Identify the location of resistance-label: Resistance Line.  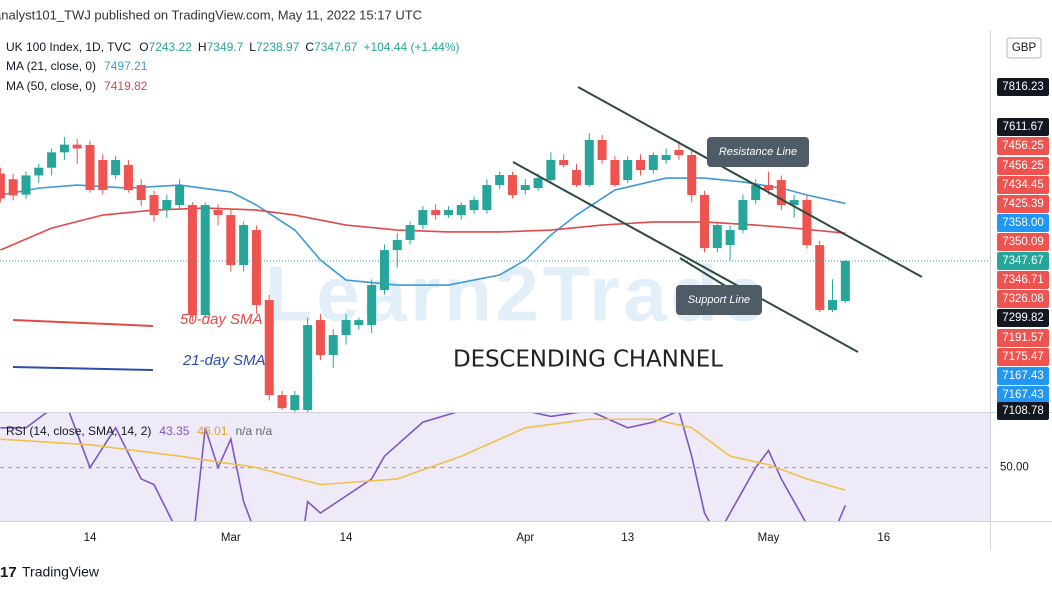
(758, 152).